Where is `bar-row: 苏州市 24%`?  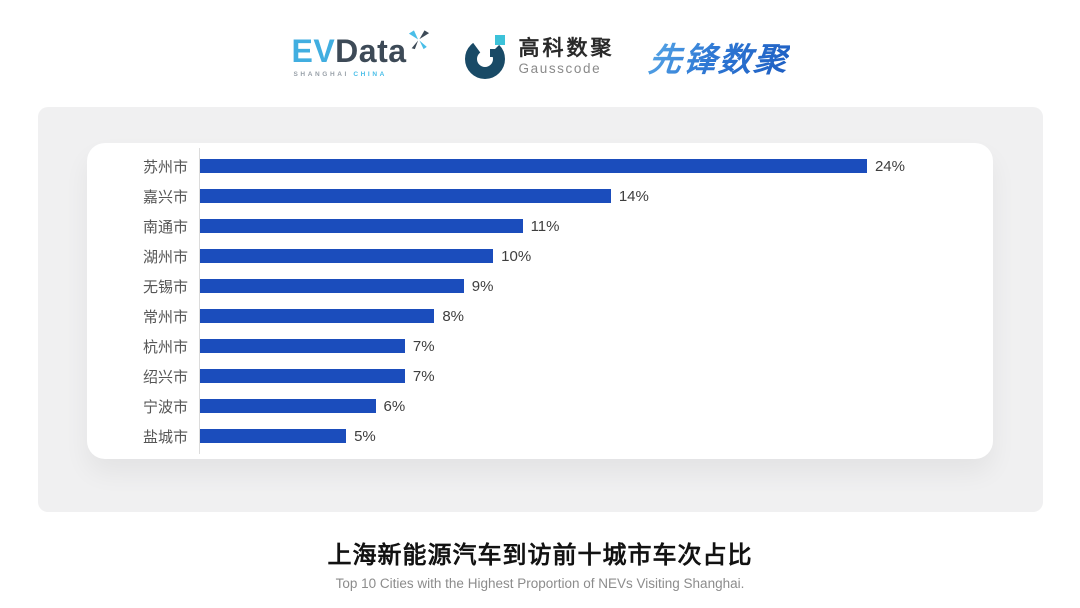
bar-row: 苏州市 24% is located at coordinates (552, 166).